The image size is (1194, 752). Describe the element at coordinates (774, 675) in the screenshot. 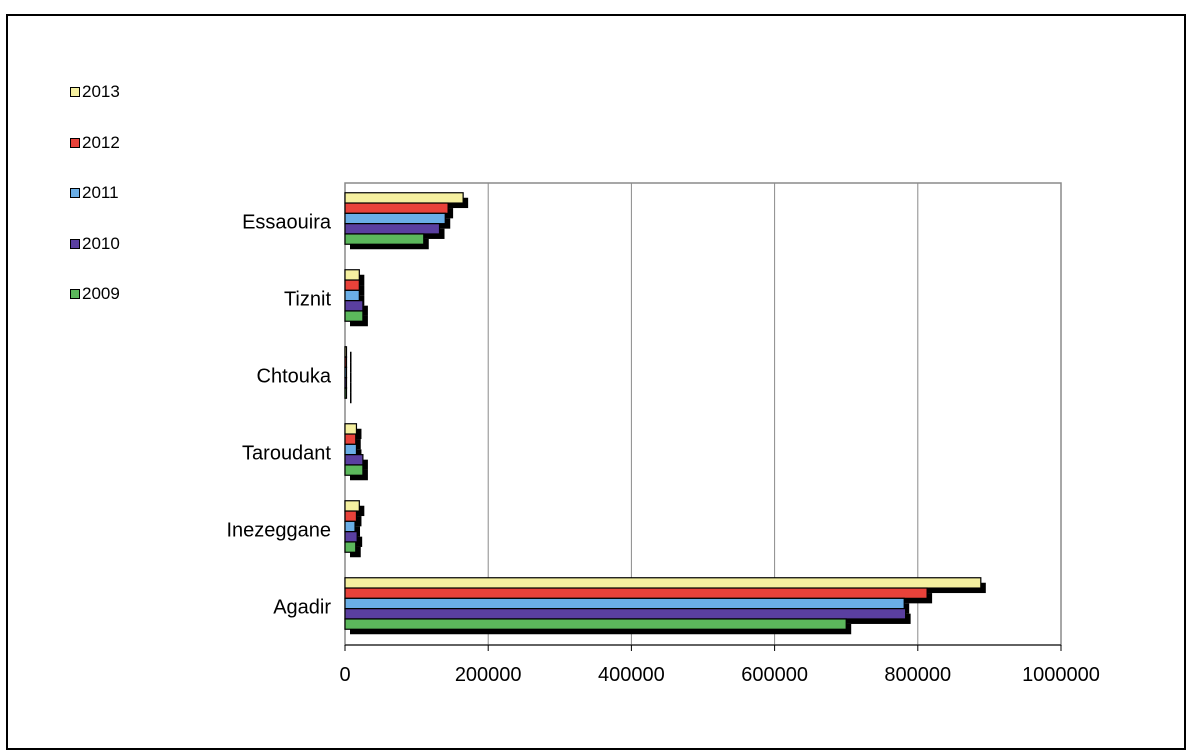

I see `tick-label: 600000` at that location.